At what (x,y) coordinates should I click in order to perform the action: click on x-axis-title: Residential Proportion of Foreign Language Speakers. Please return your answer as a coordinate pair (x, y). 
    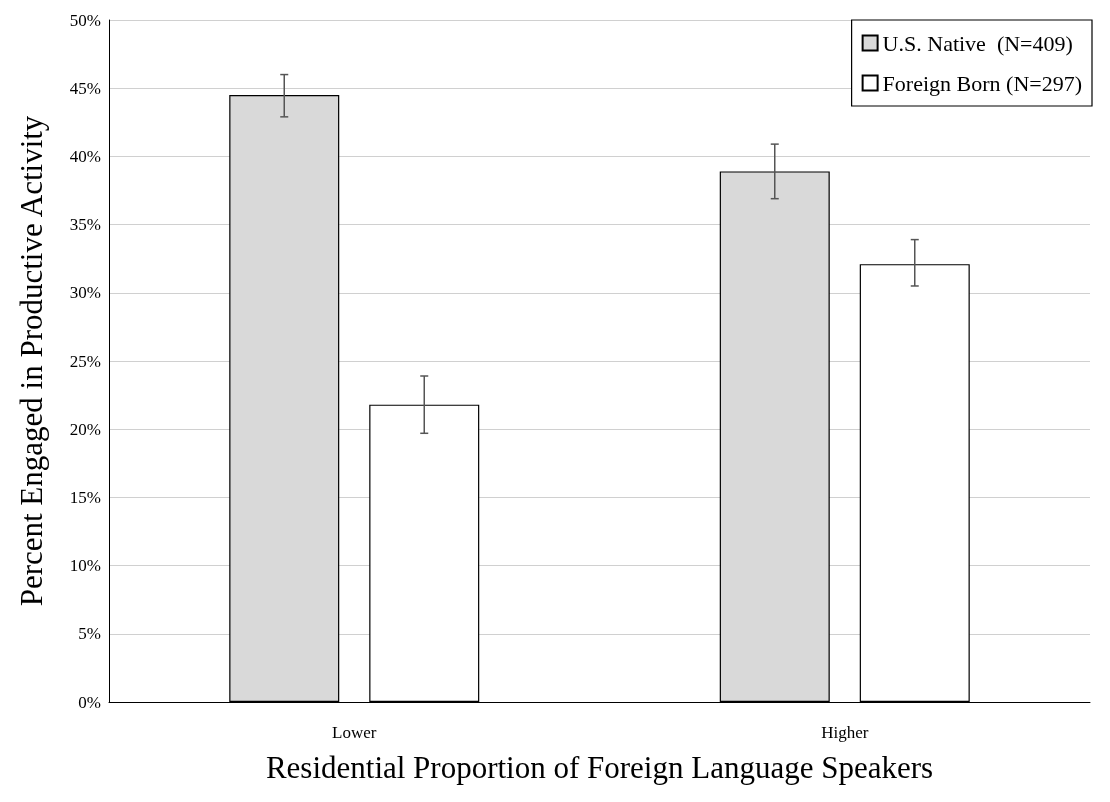
    Looking at the image, I should click on (599, 767).